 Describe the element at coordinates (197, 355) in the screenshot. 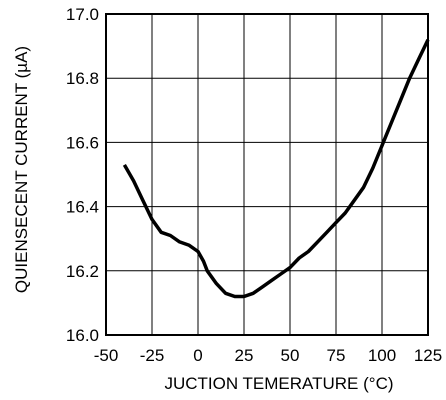

I see `x-tick-label: 0` at that location.